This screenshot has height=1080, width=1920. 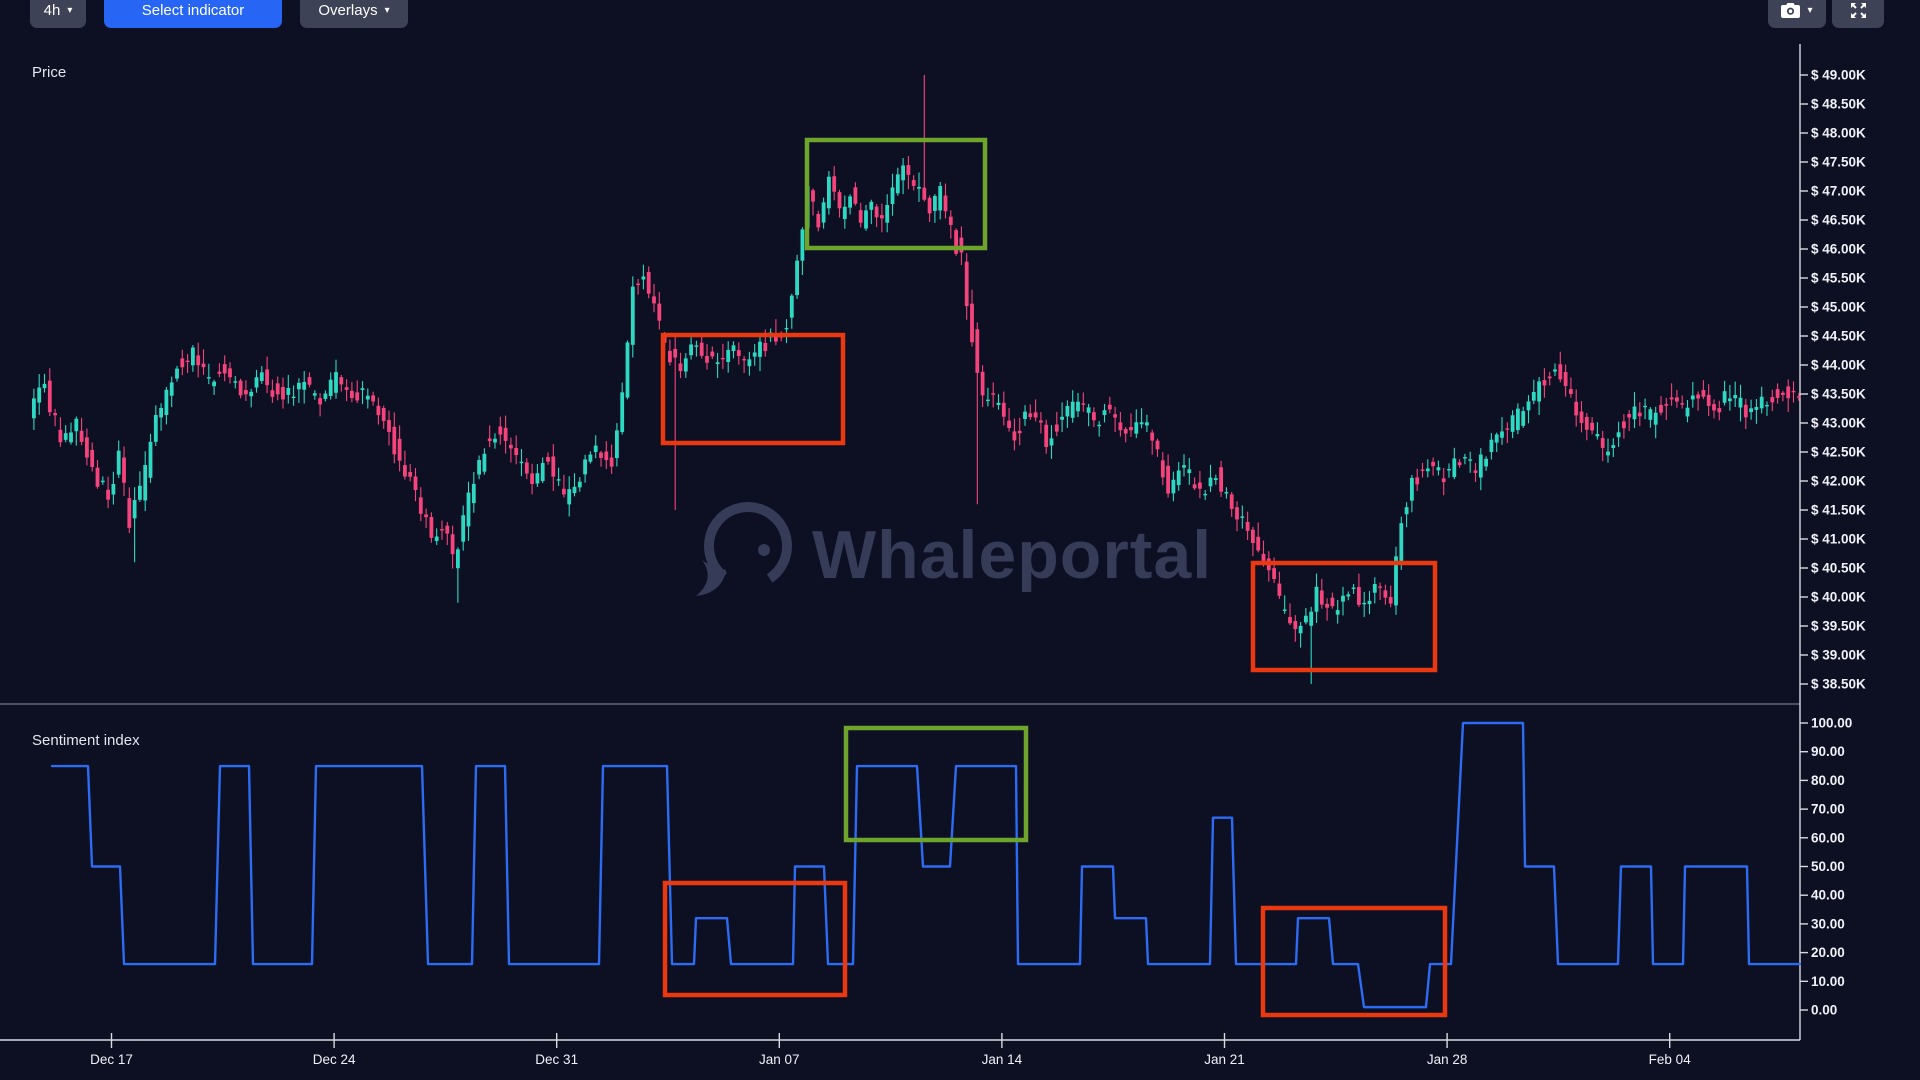 I want to click on overlays-button: Overlays ▾, so click(x=354, y=14).